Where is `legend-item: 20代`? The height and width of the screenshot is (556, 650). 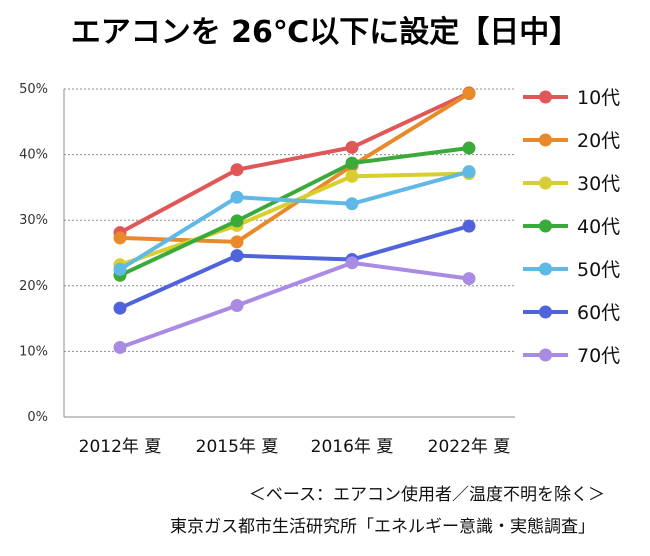
legend-item: 20代 is located at coordinates (571, 141).